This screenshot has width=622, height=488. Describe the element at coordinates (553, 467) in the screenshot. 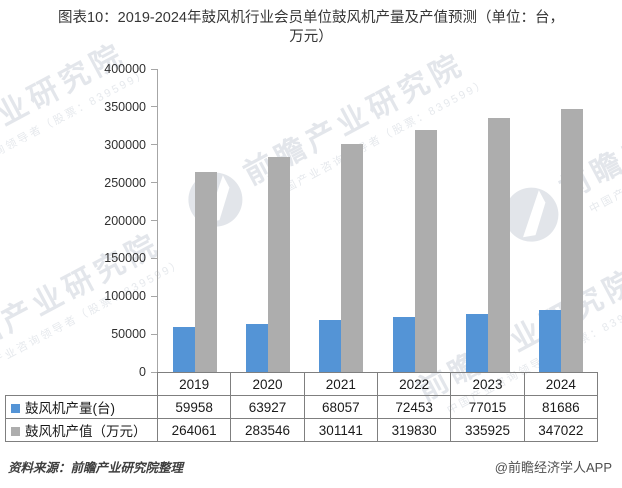

I see `credit-note: @前瞻经济学人APP` at that location.